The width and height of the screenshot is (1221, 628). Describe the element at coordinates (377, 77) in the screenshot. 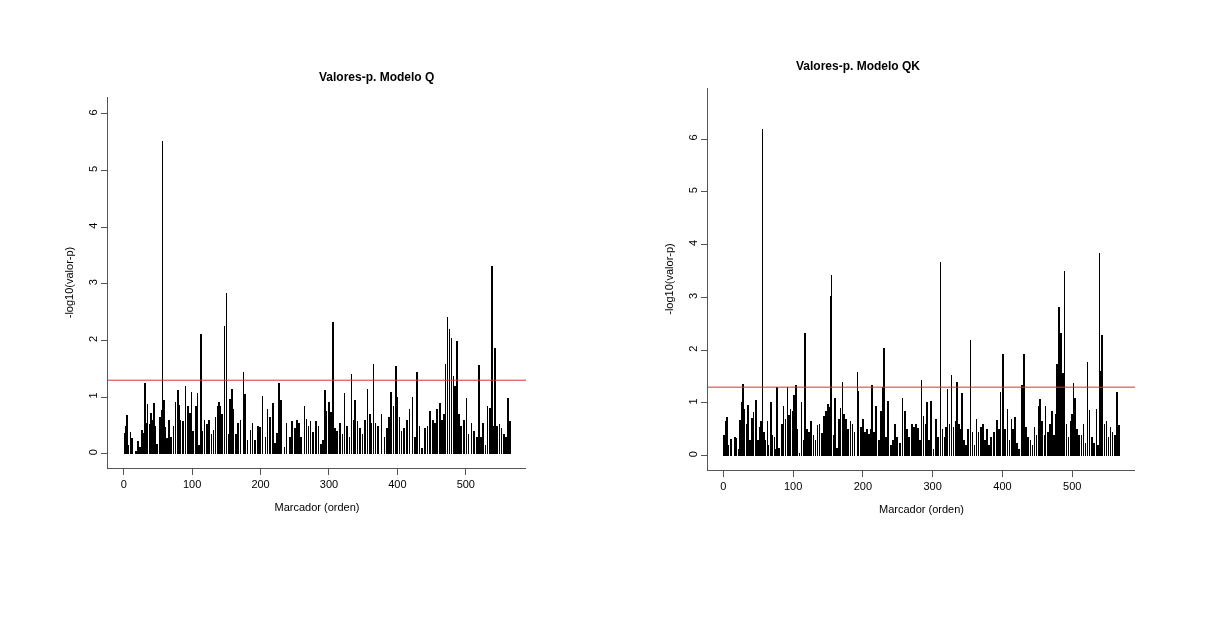

I see `chart-title: Valores-p. Modelo Q` at that location.